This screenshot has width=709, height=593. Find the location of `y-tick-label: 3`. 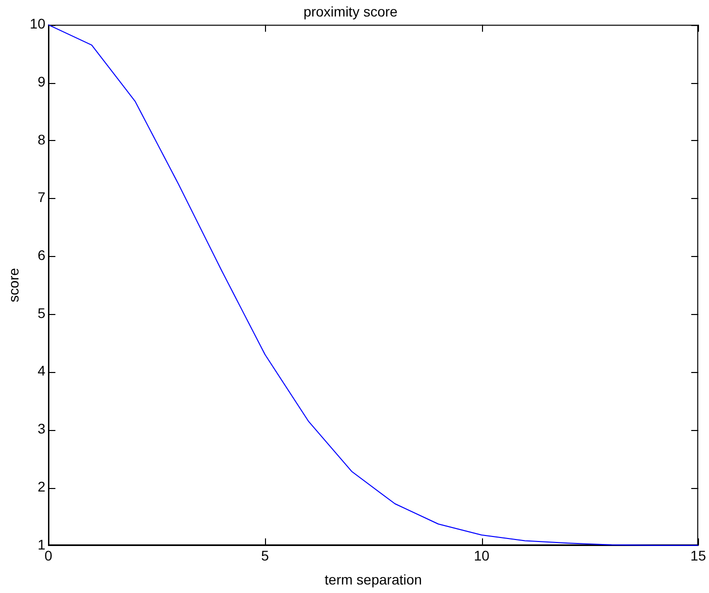

y-tick-label: 3 is located at coordinates (42, 428).